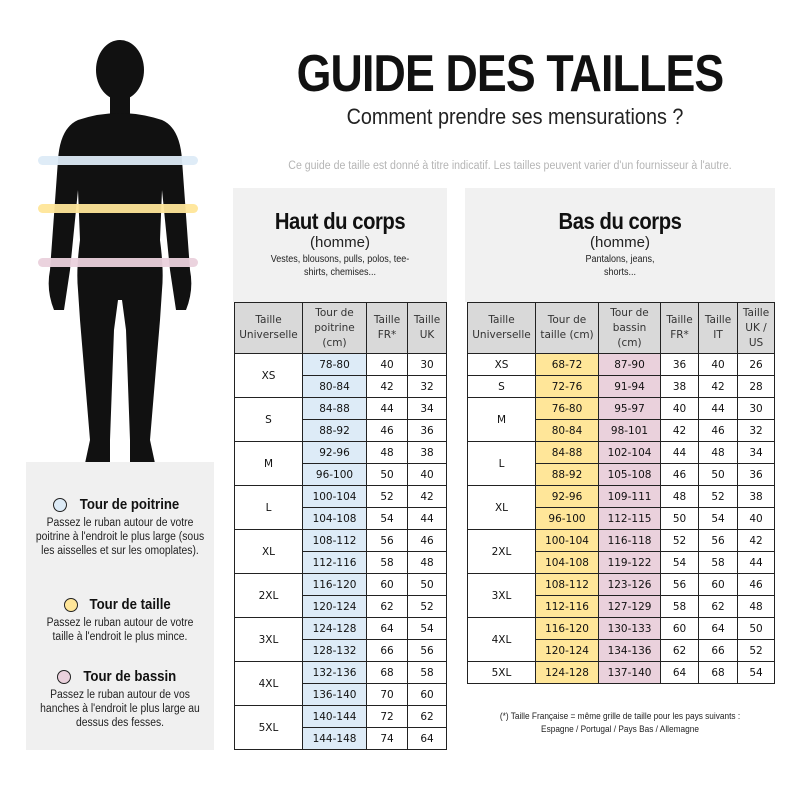 Image resolution: width=800 pixels, height=800 pixels. What do you see at coordinates (427, 716) in the screenshot?
I see `value-cell: 62` at bounding box center [427, 716].